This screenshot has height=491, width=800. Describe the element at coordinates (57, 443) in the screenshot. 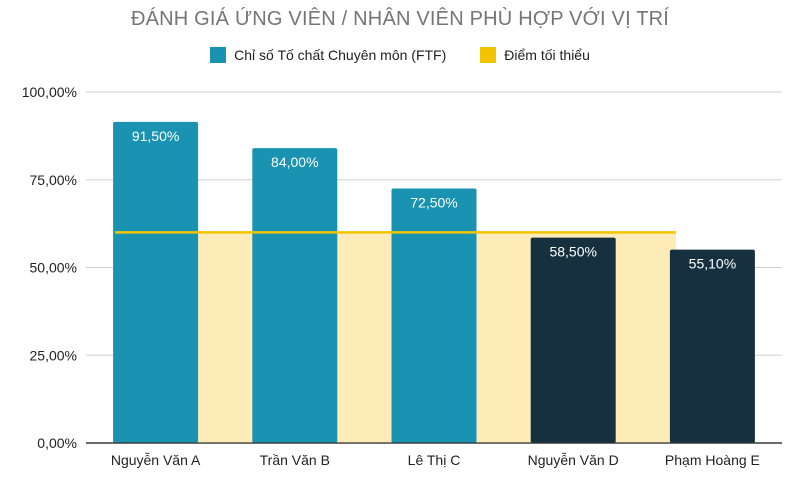

I see `y-tick-label: 0,00%` at that location.